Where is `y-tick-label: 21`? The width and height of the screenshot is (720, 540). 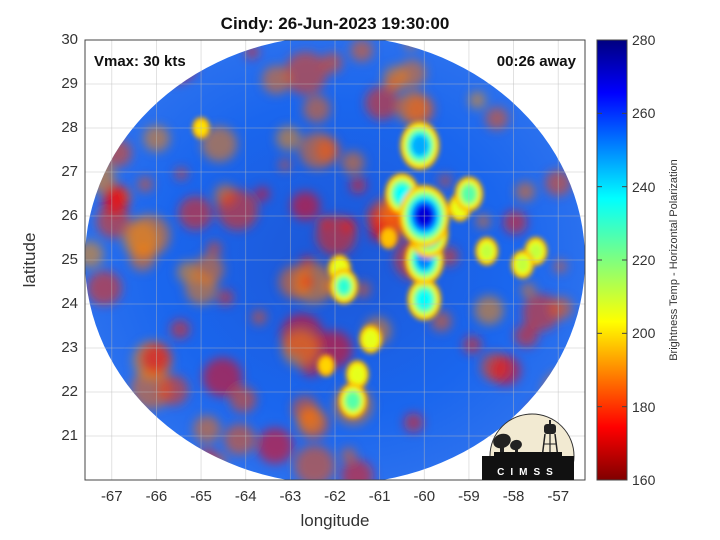 y-tick-label: 21 is located at coordinates (69, 435).